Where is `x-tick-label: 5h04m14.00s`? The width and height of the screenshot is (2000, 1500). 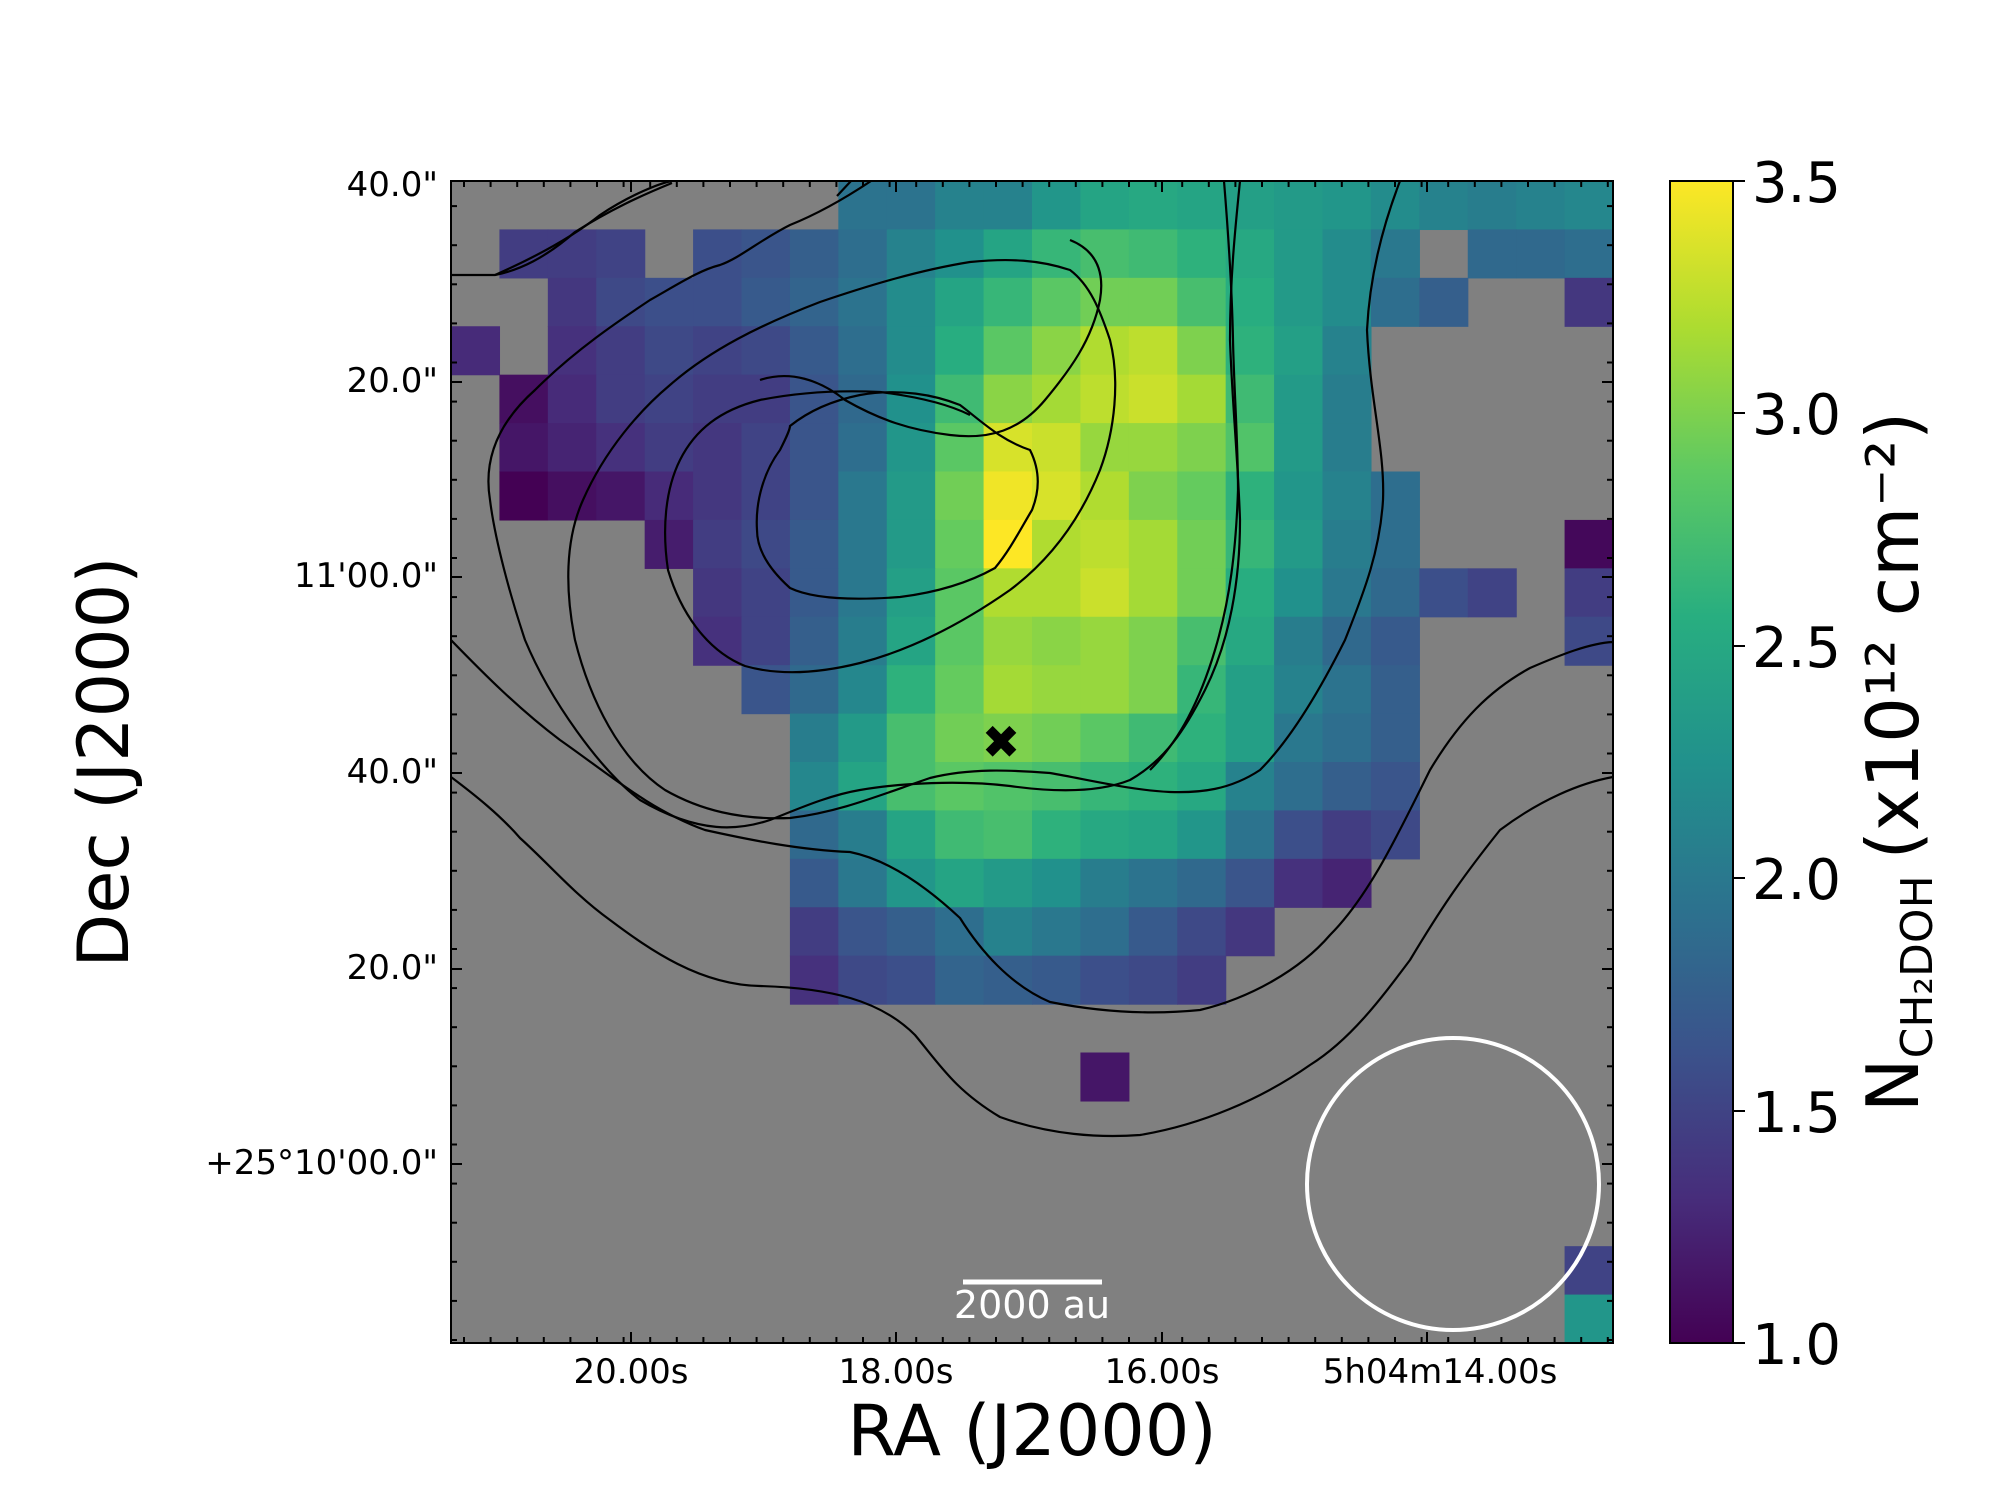
x-tick-label: 5h04m14.00s is located at coordinates (1440, 1372).